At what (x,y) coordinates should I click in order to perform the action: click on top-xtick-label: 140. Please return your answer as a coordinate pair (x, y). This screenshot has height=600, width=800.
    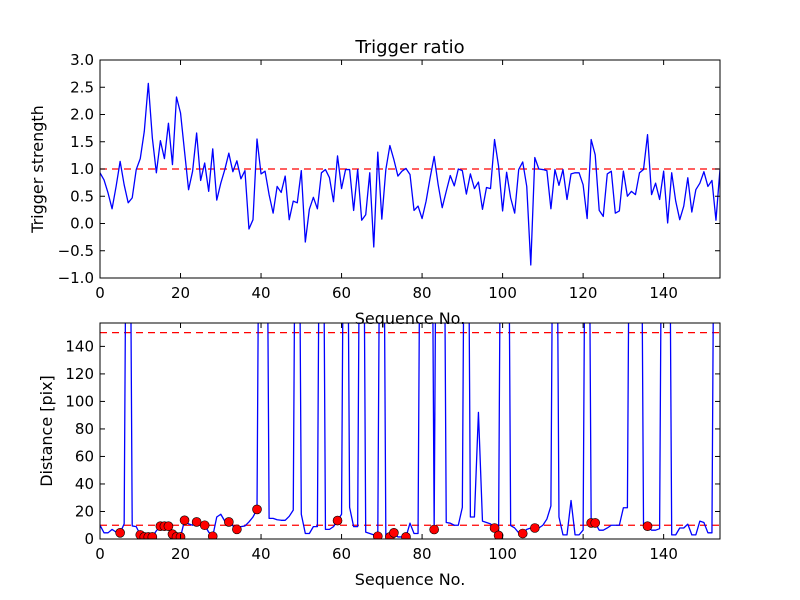
    Looking at the image, I should click on (663, 293).